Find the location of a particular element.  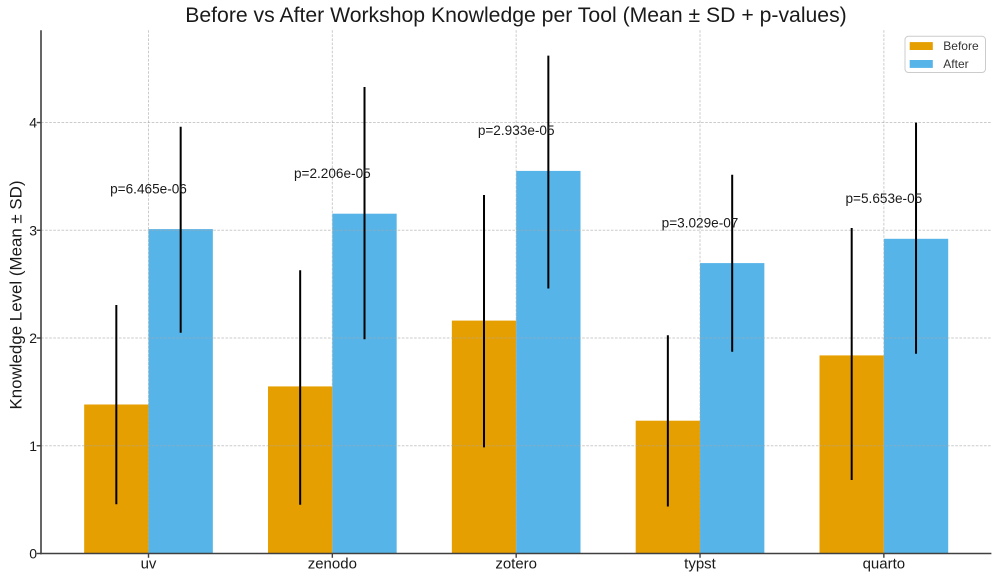

svg-text: p=2.206e-05 is located at coordinates (332, 173).